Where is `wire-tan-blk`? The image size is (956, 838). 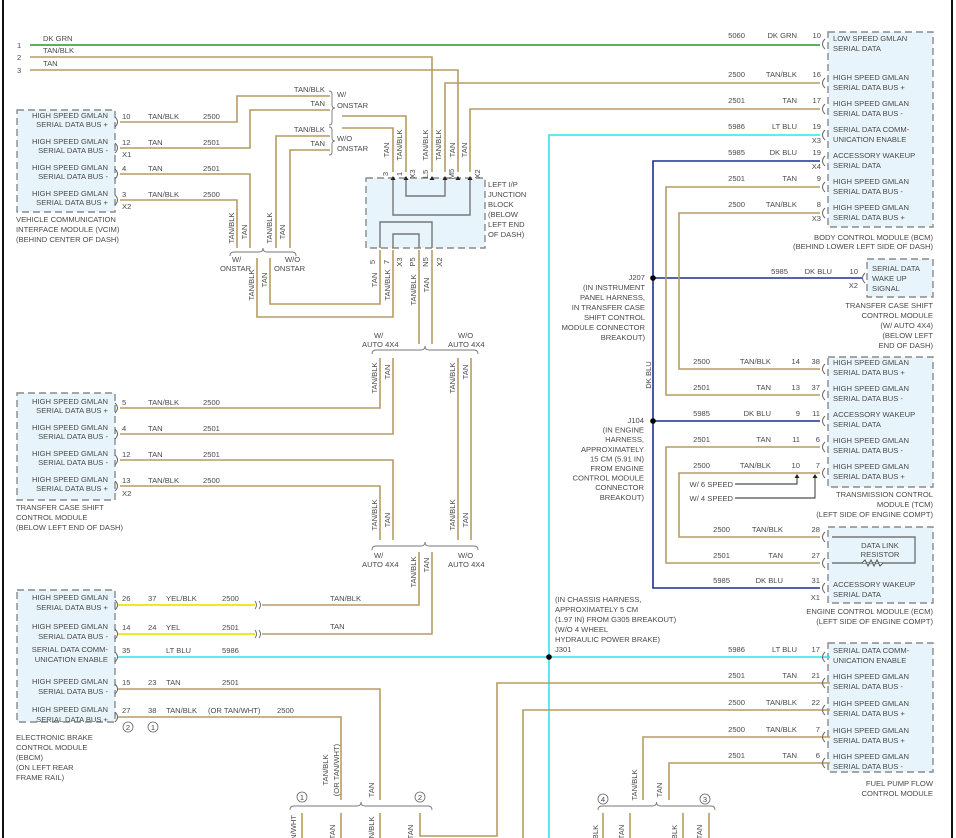
wire-tan-blk is located at coordinates (231, 114).